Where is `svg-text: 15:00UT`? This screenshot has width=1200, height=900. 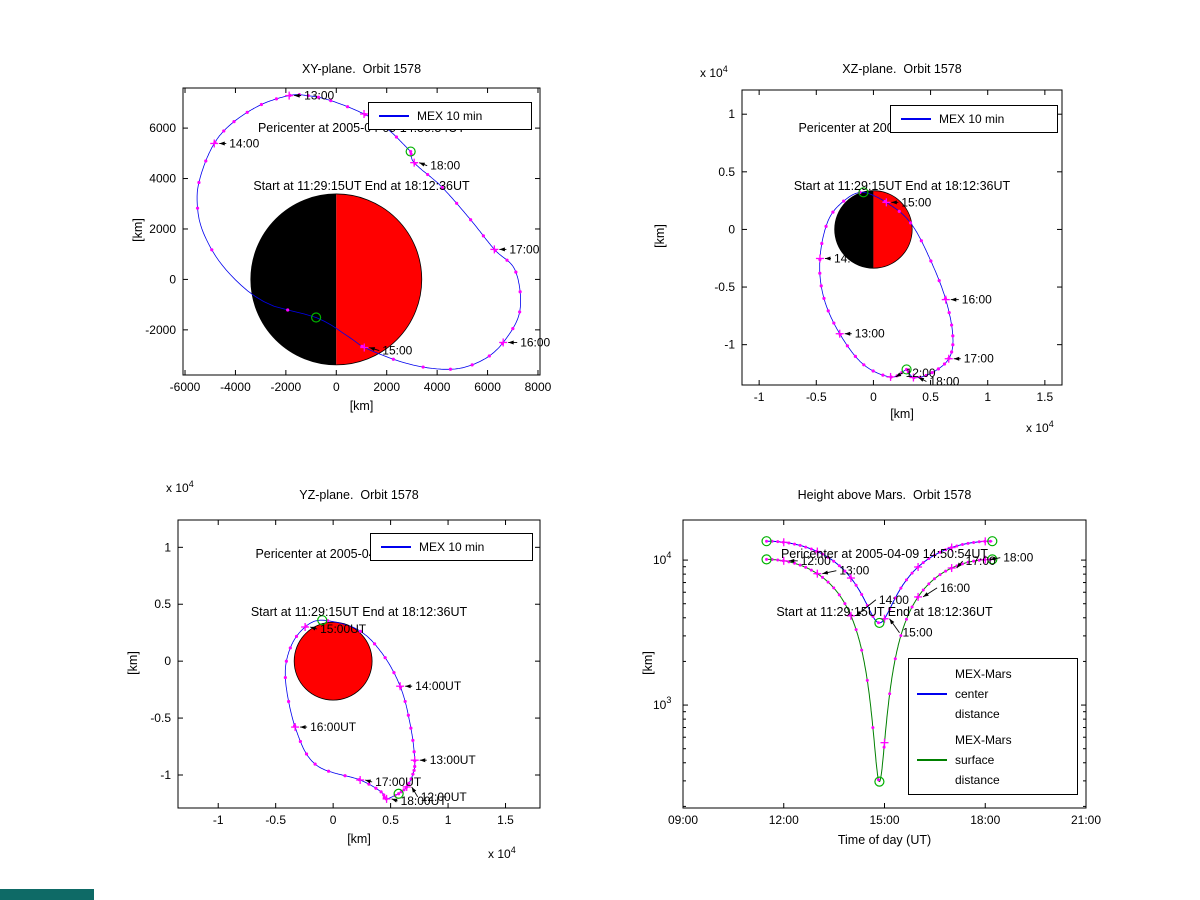 svg-text: 15:00UT is located at coordinates (343, 629).